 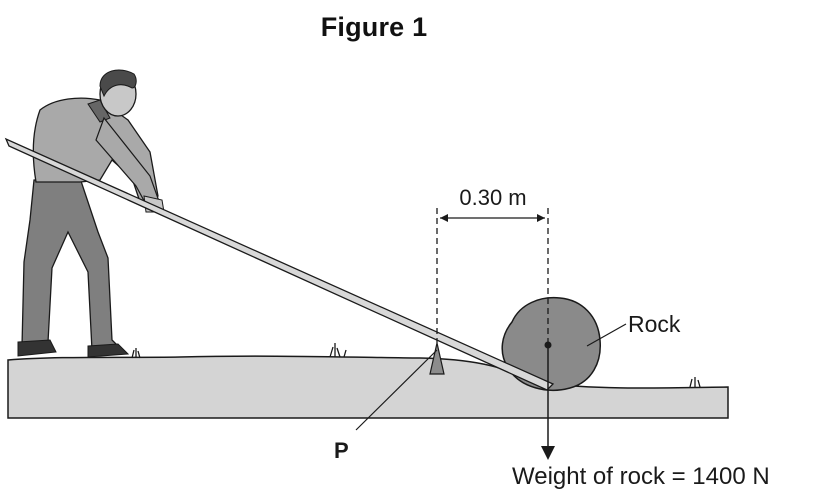 What do you see at coordinates (118, 83) in the screenshot?
I see `person-hair` at bounding box center [118, 83].